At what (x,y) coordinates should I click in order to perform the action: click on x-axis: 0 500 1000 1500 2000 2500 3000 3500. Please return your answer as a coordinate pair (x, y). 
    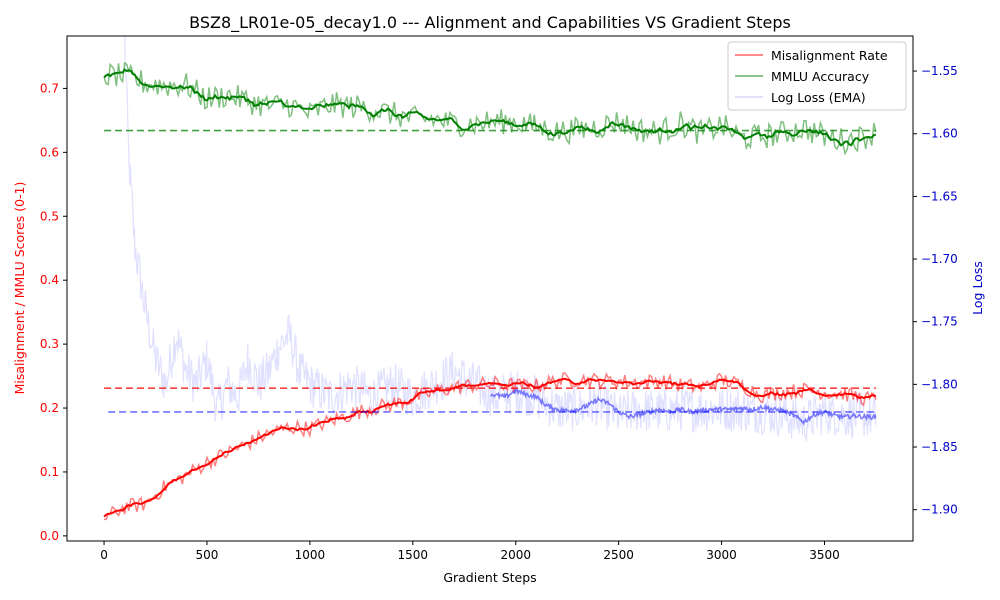
    Looking at the image, I should click on (470, 551).